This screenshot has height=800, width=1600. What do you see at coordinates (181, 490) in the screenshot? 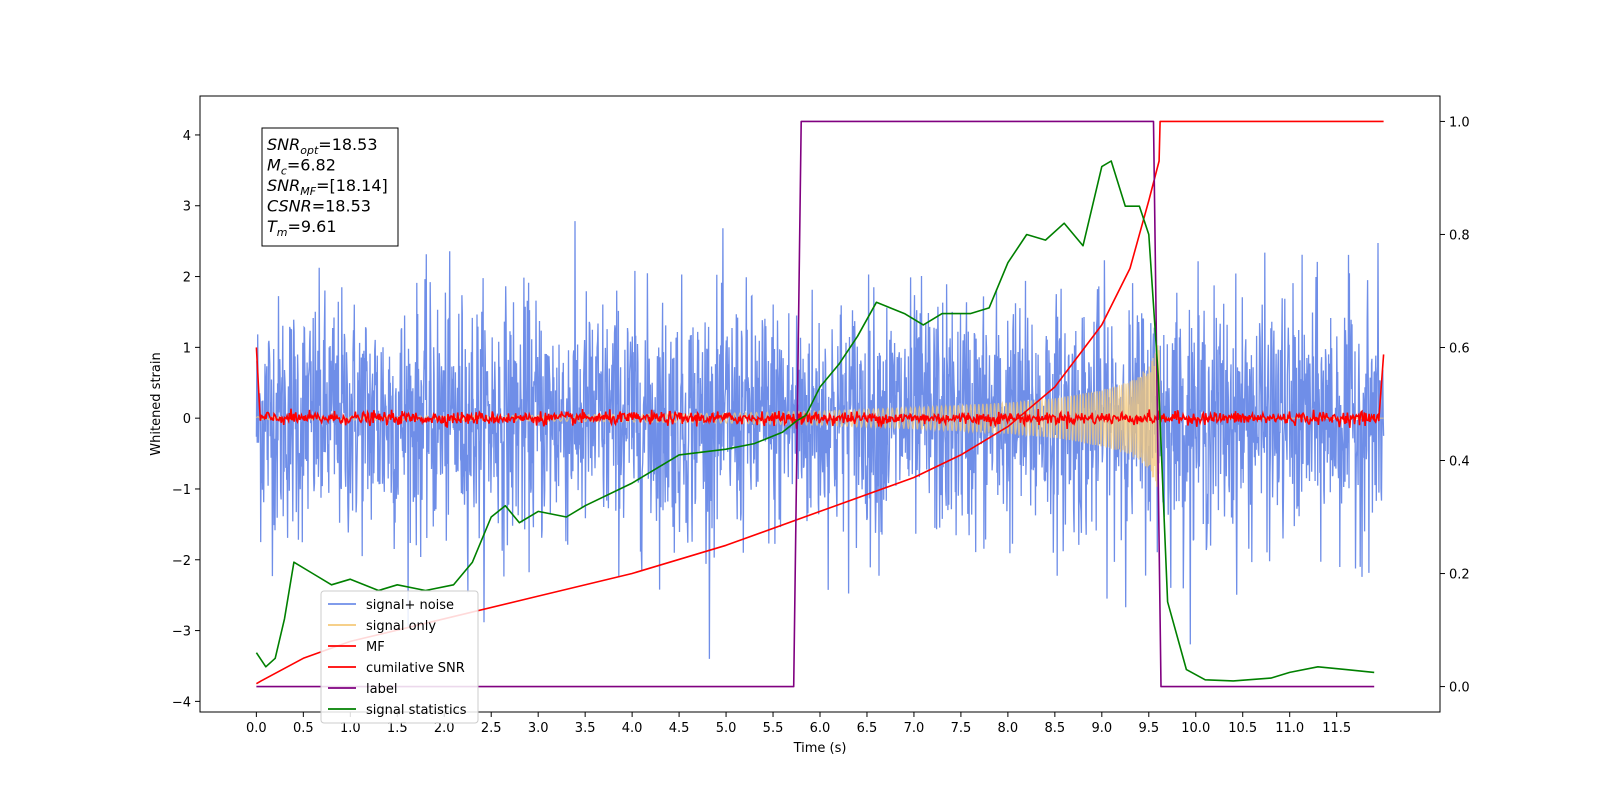
I see `y-left-tick-label: −1` at bounding box center [181, 490].